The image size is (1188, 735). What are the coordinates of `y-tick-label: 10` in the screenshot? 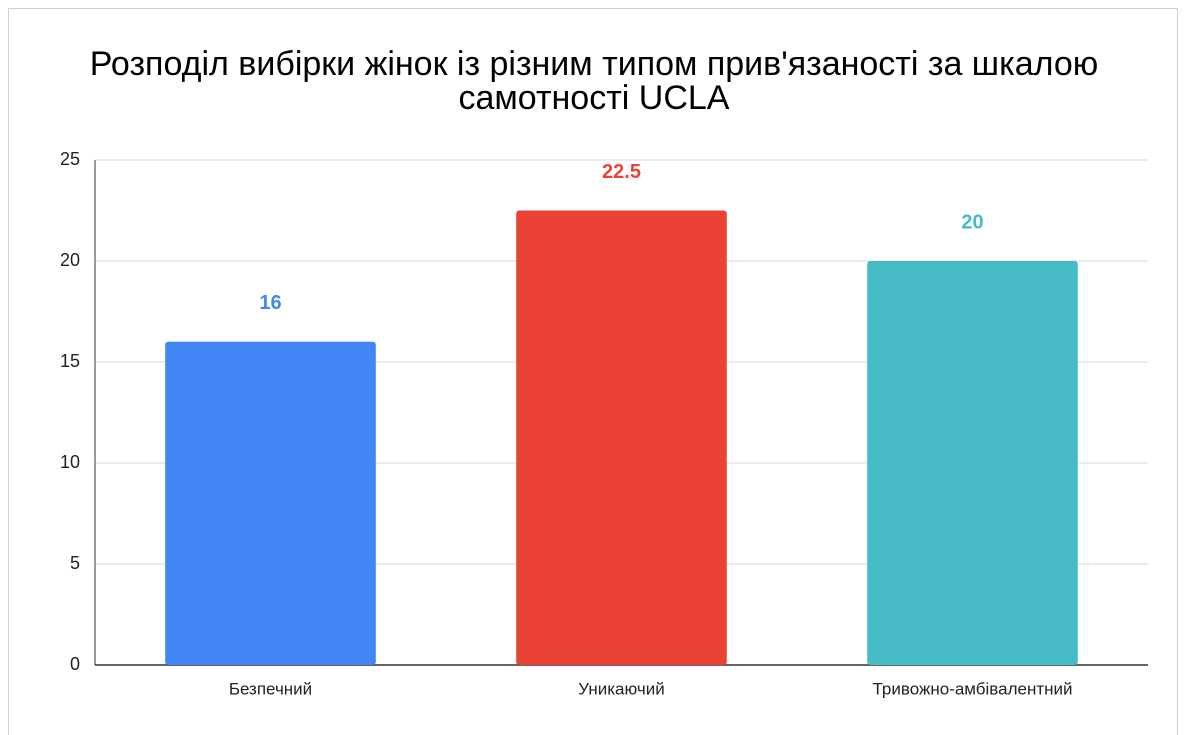 It's located at (70, 462).